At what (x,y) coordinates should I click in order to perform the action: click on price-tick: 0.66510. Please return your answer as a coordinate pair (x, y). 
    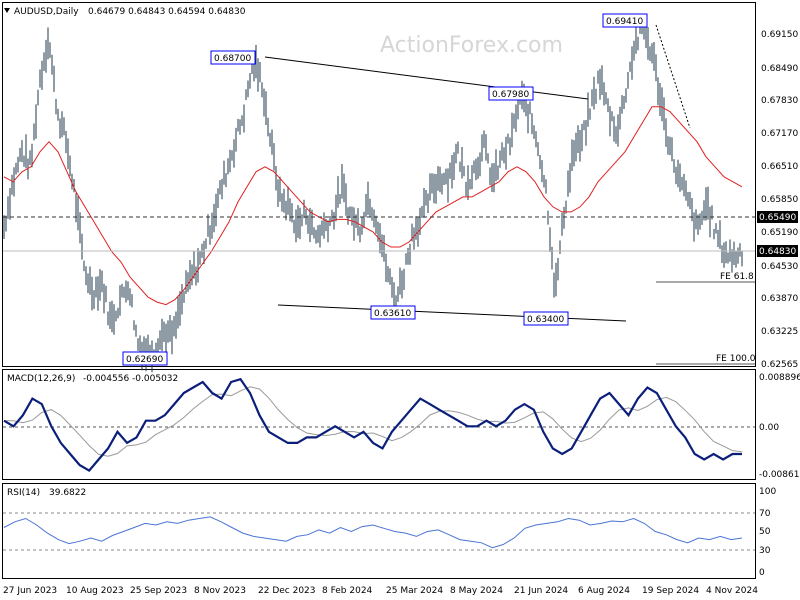
    Looking at the image, I should click on (779, 167).